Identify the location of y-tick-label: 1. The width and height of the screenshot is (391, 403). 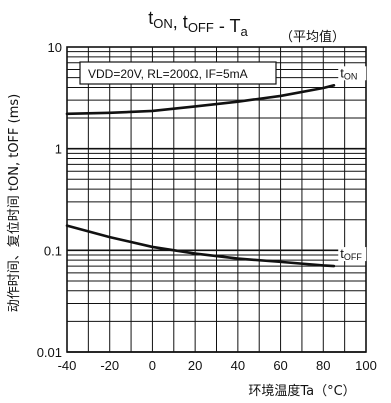
(58, 149).